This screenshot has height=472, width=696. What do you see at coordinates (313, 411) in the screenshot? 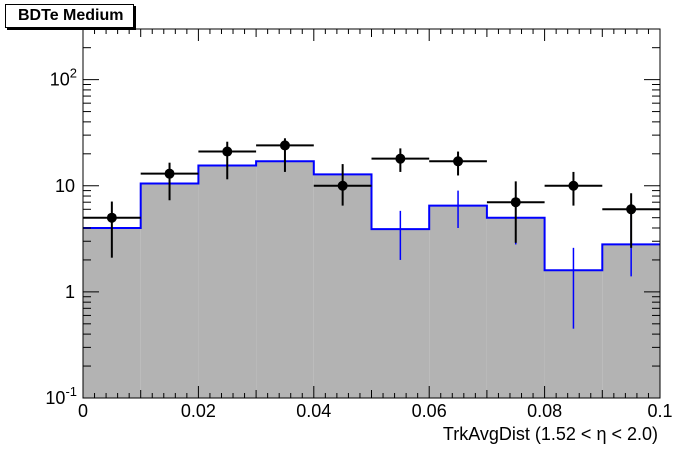
I see `x-tick-label: 0.04` at bounding box center [313, 411].